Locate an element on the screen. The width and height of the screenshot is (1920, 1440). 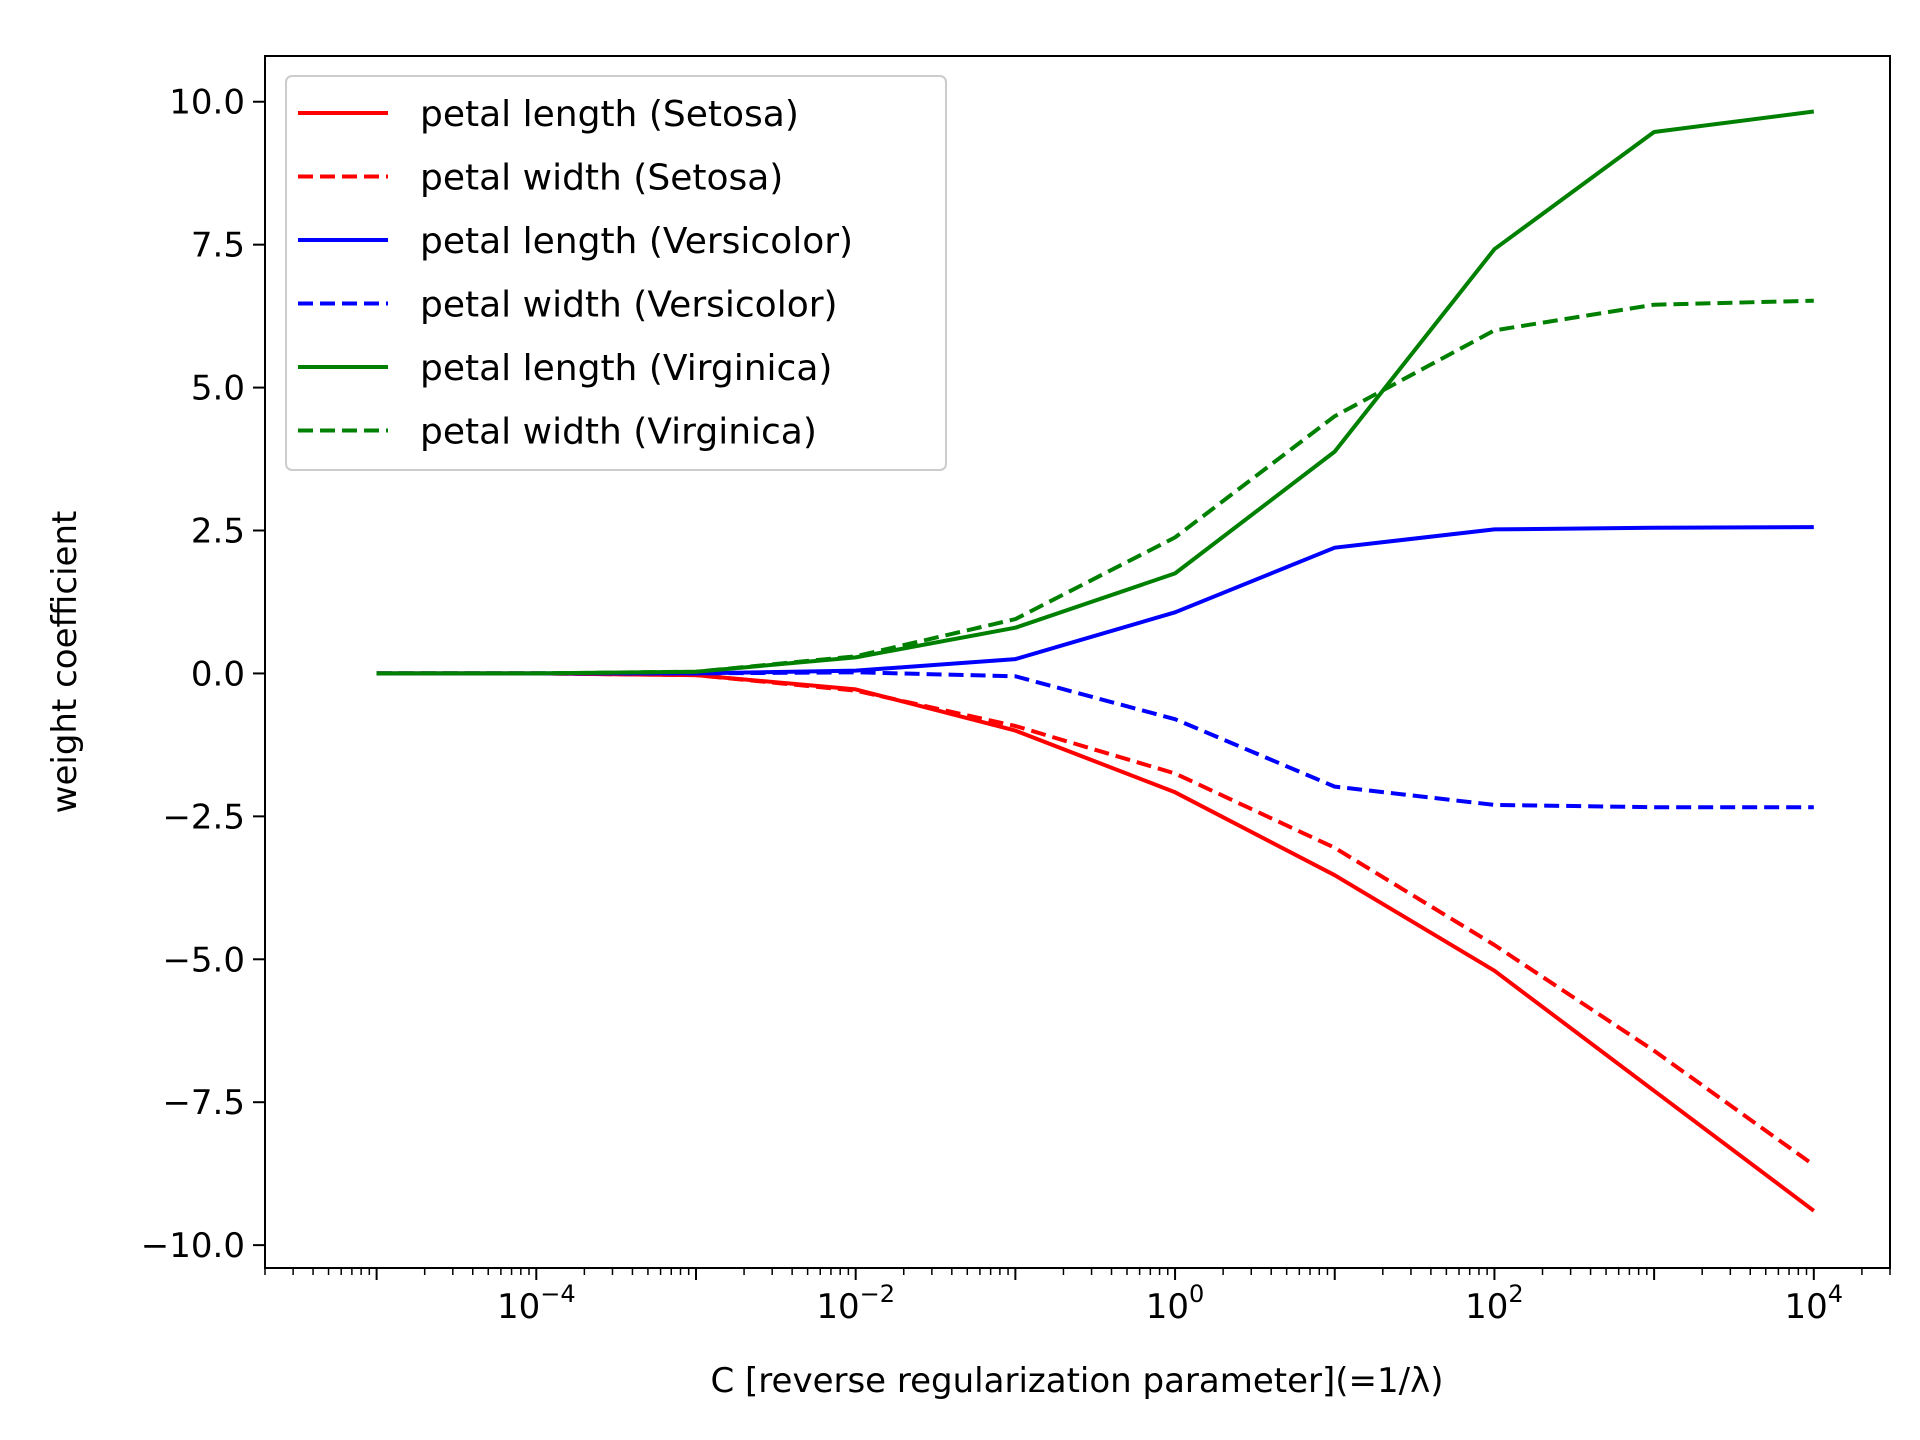
y-axis-ticks: 10.0 7.5 5.0 2.5 0.0 −2.5 −5.0 −7.5 −10.0 is located at coordinates (203, 674).